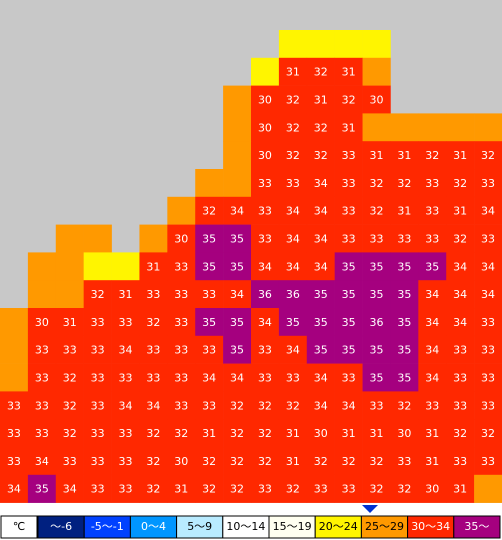  I want to click on legend-label: 〜-6, so click(61, 526).